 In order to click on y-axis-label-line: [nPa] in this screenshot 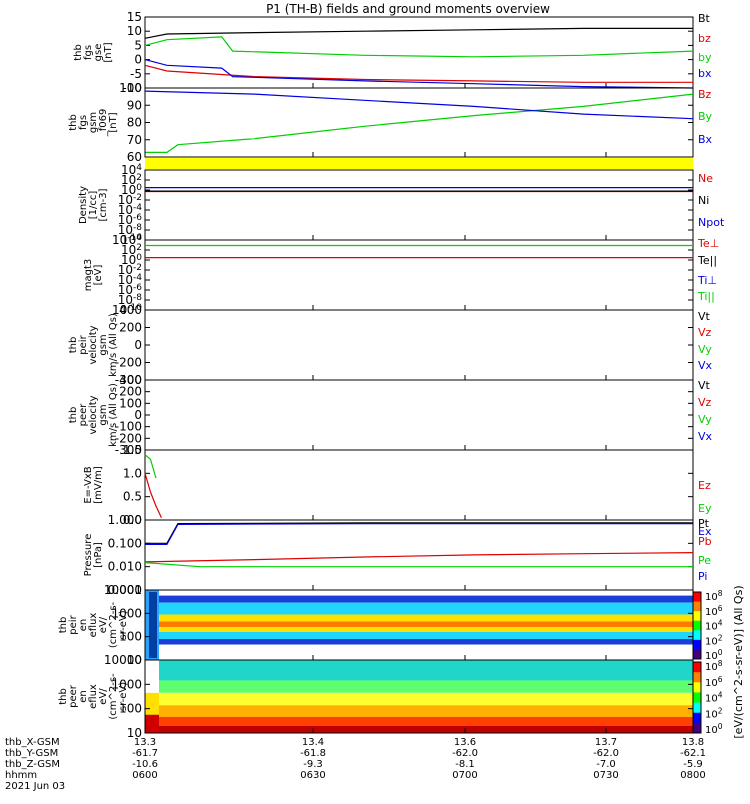, I will do `click(98, 555)`.